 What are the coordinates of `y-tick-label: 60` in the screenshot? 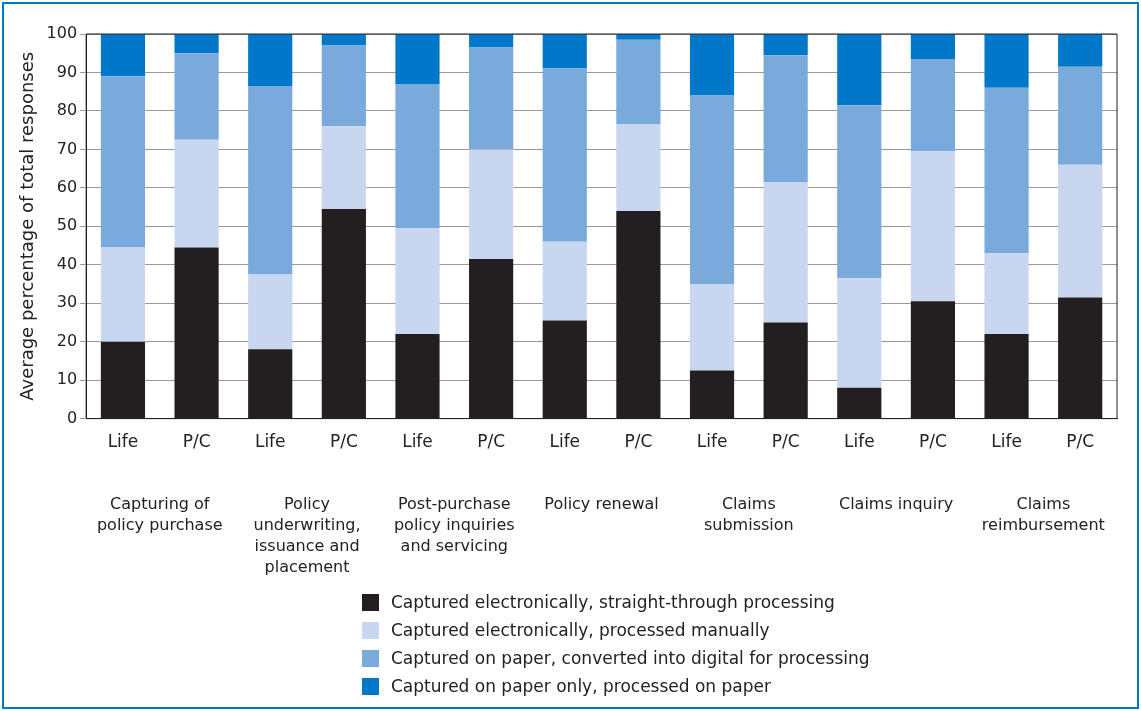 It's located at (67, 186).